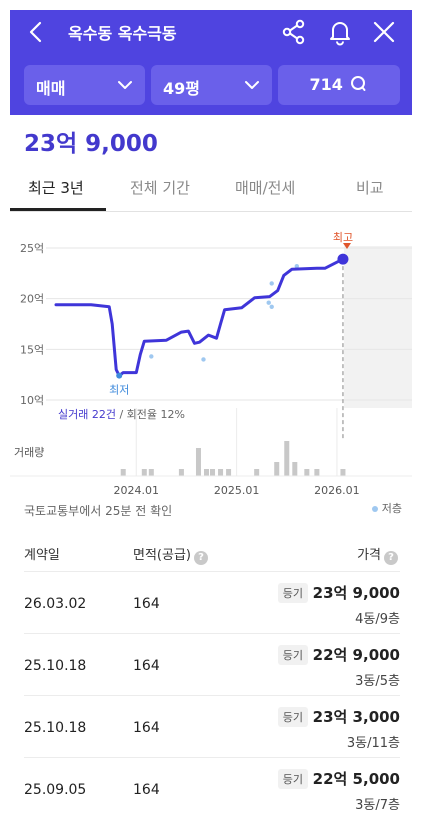 Image resolution: width=422 pixels, height=824 pixels. What do you see at coordinates (237, 489) in the screenshot?
I see `x-tick-label: 2025.01` at bounding box center [237, 489].